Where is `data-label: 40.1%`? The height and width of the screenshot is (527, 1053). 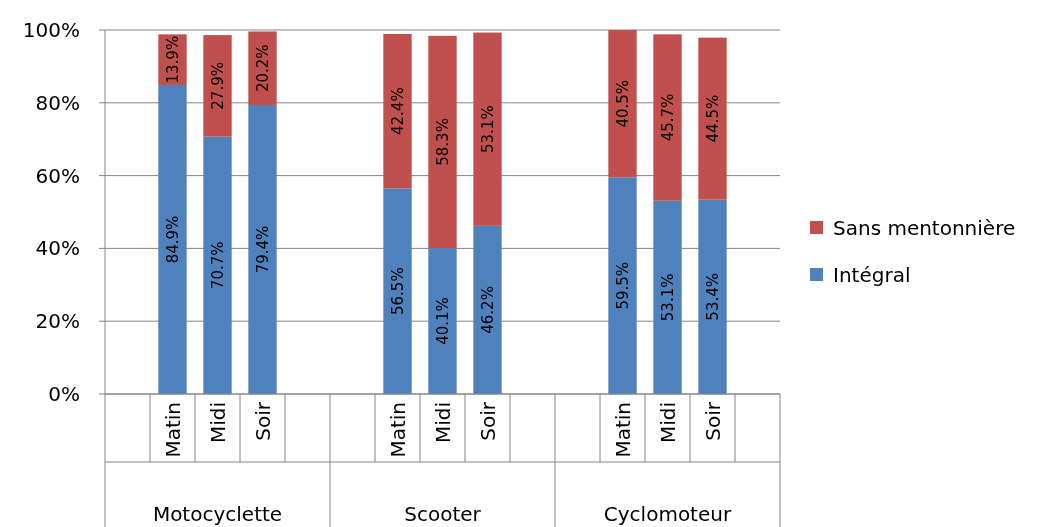 data-label: 40.1% is located at coordinates (442, 321).